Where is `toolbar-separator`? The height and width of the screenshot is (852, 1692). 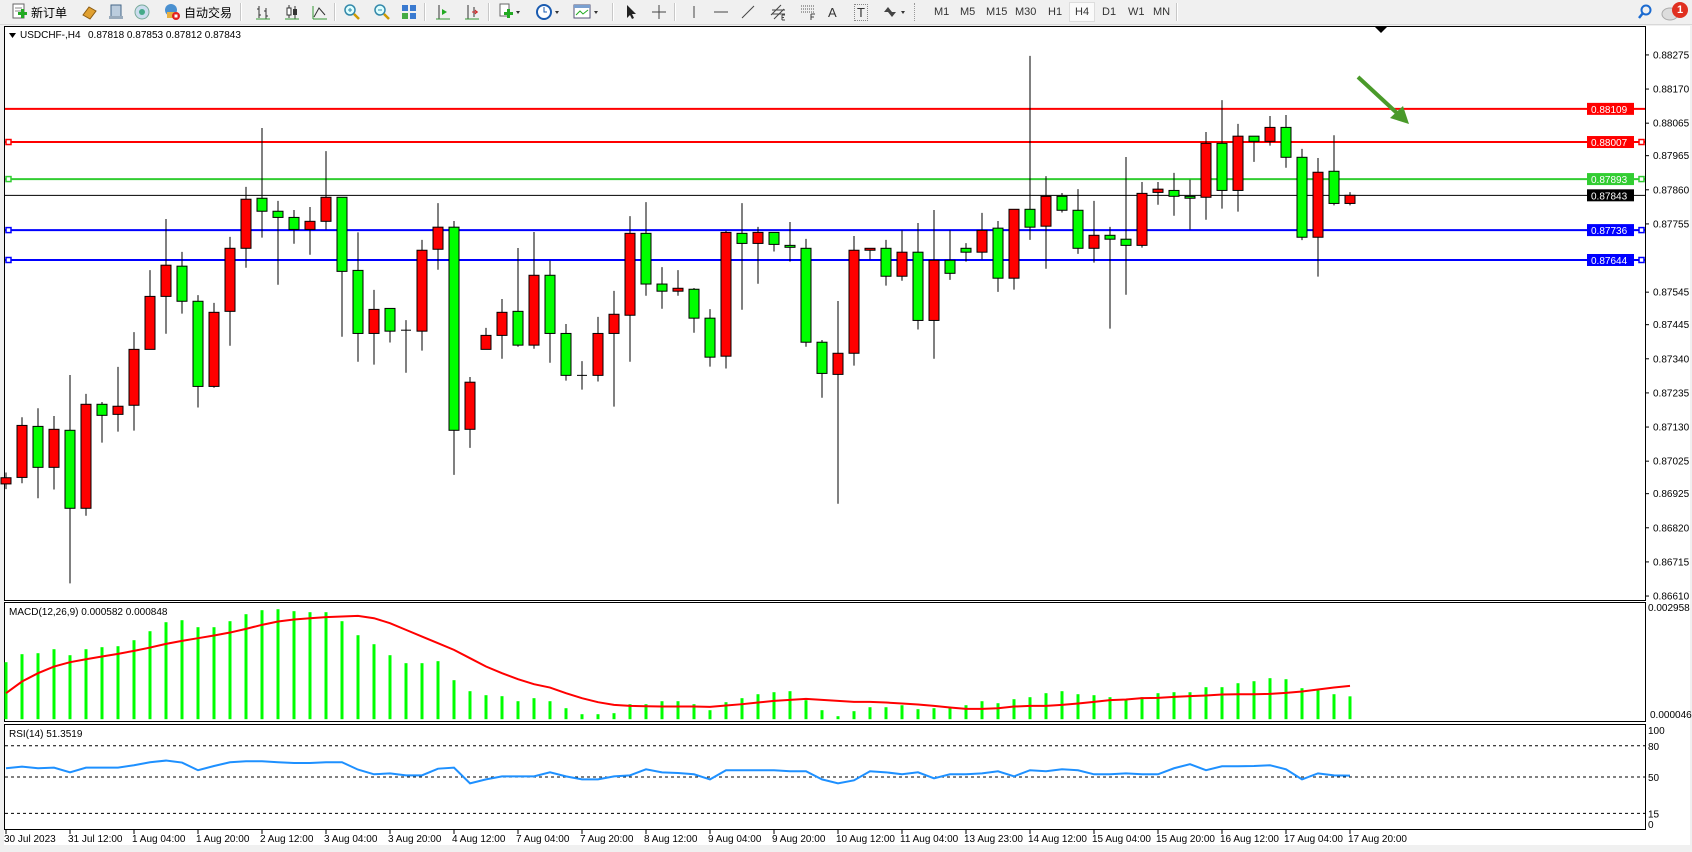
toolbar-separator is located at coordinates (489, 12).